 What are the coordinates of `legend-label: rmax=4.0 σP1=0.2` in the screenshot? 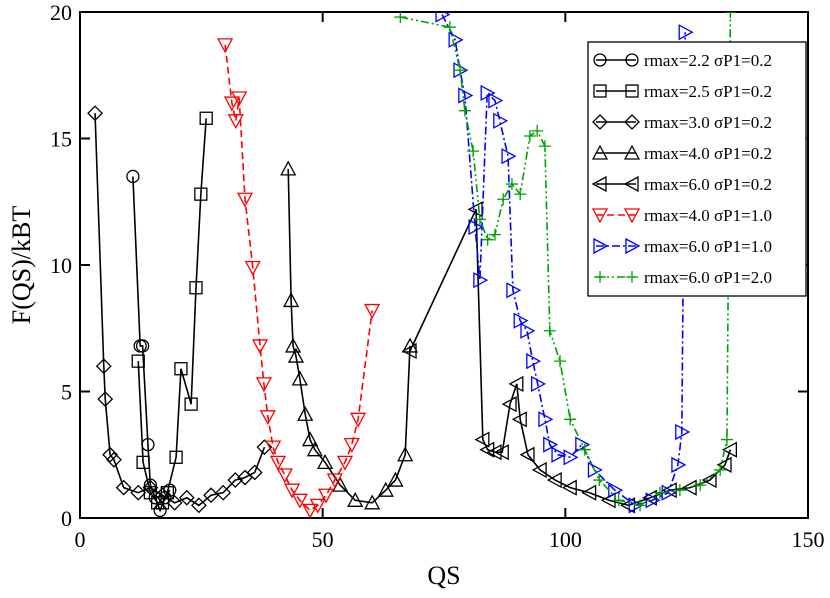 It's located at (708, 153).